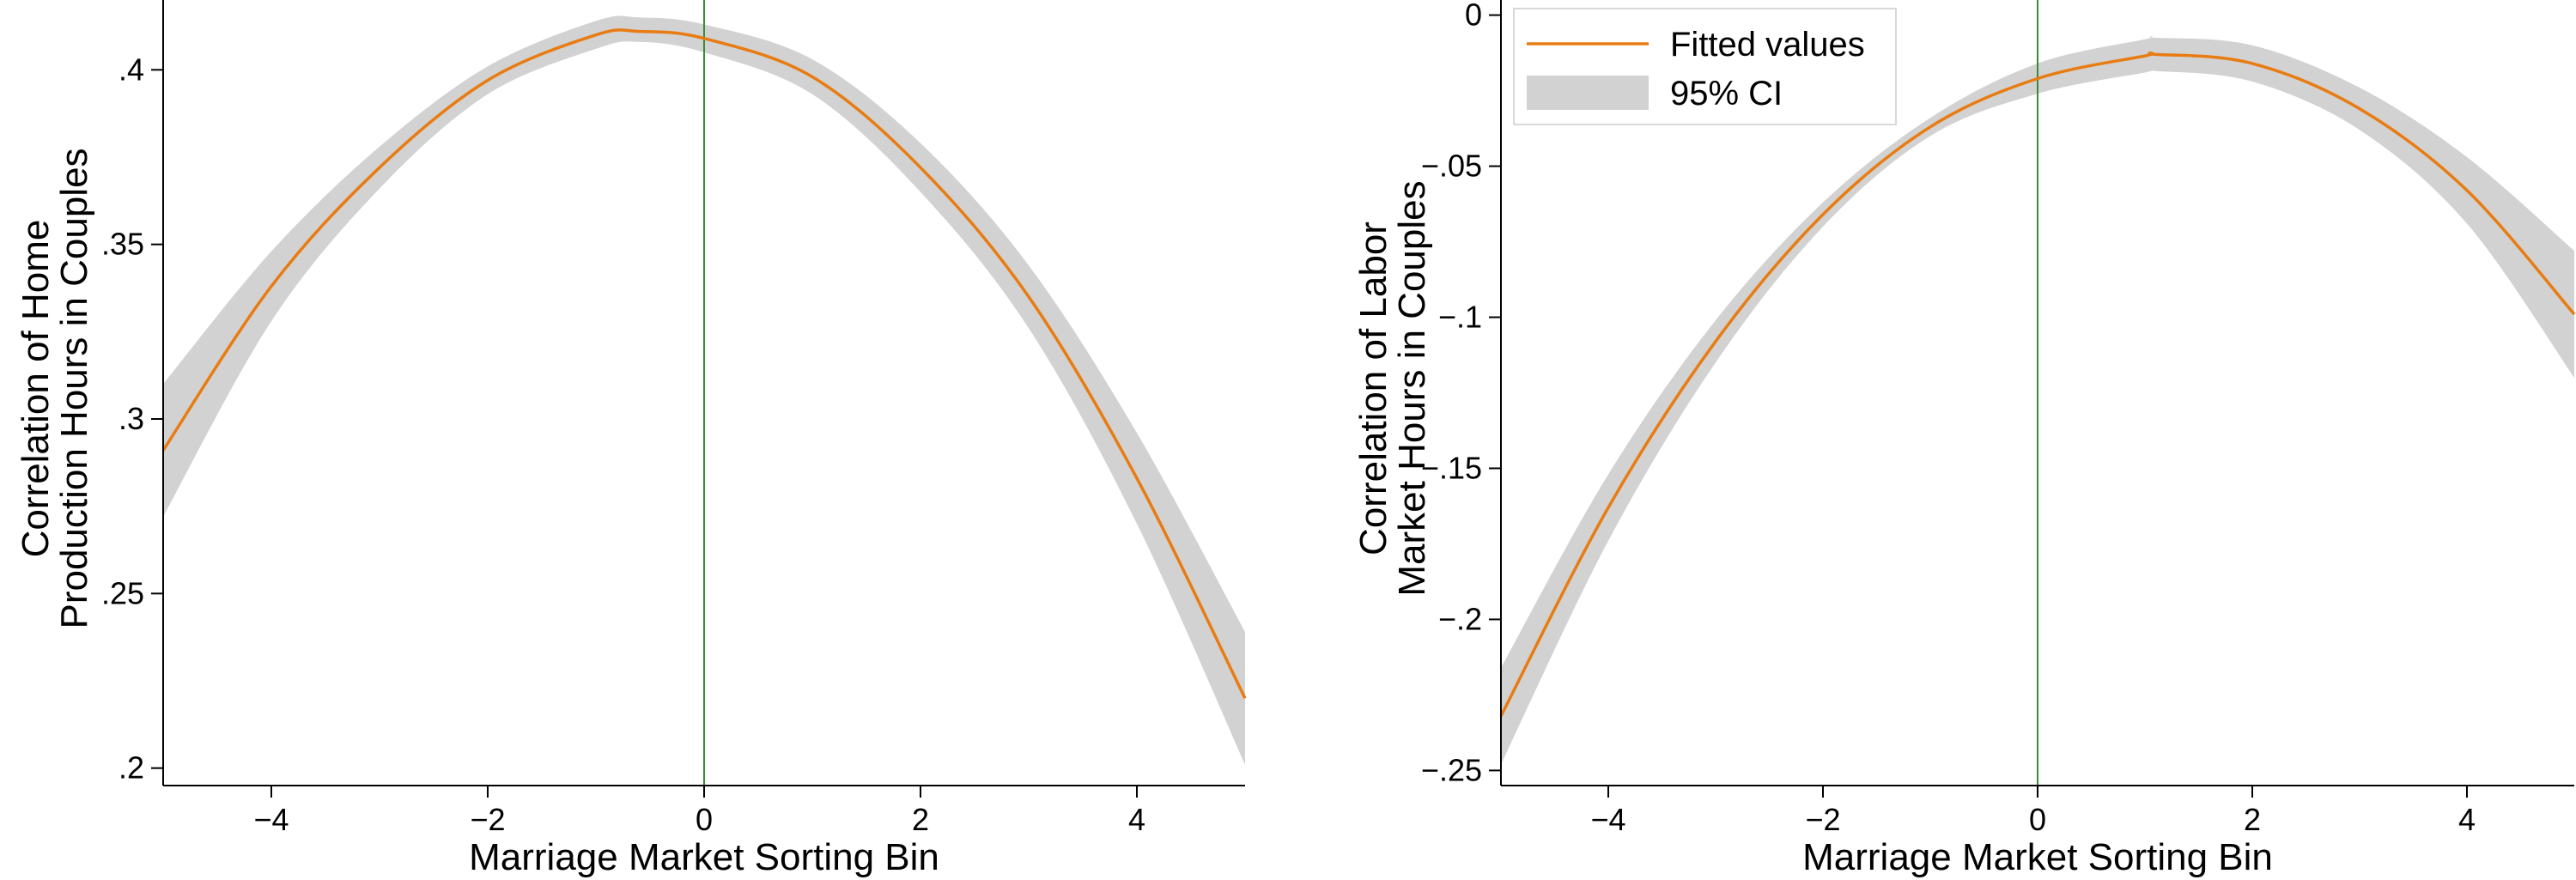 The height and width of the screenshot is (880, 2576). What do you see at coordinates (1473, 16) in the screenshot?
I see `y-tick-label: 0` at bounding box center [1473, 16].